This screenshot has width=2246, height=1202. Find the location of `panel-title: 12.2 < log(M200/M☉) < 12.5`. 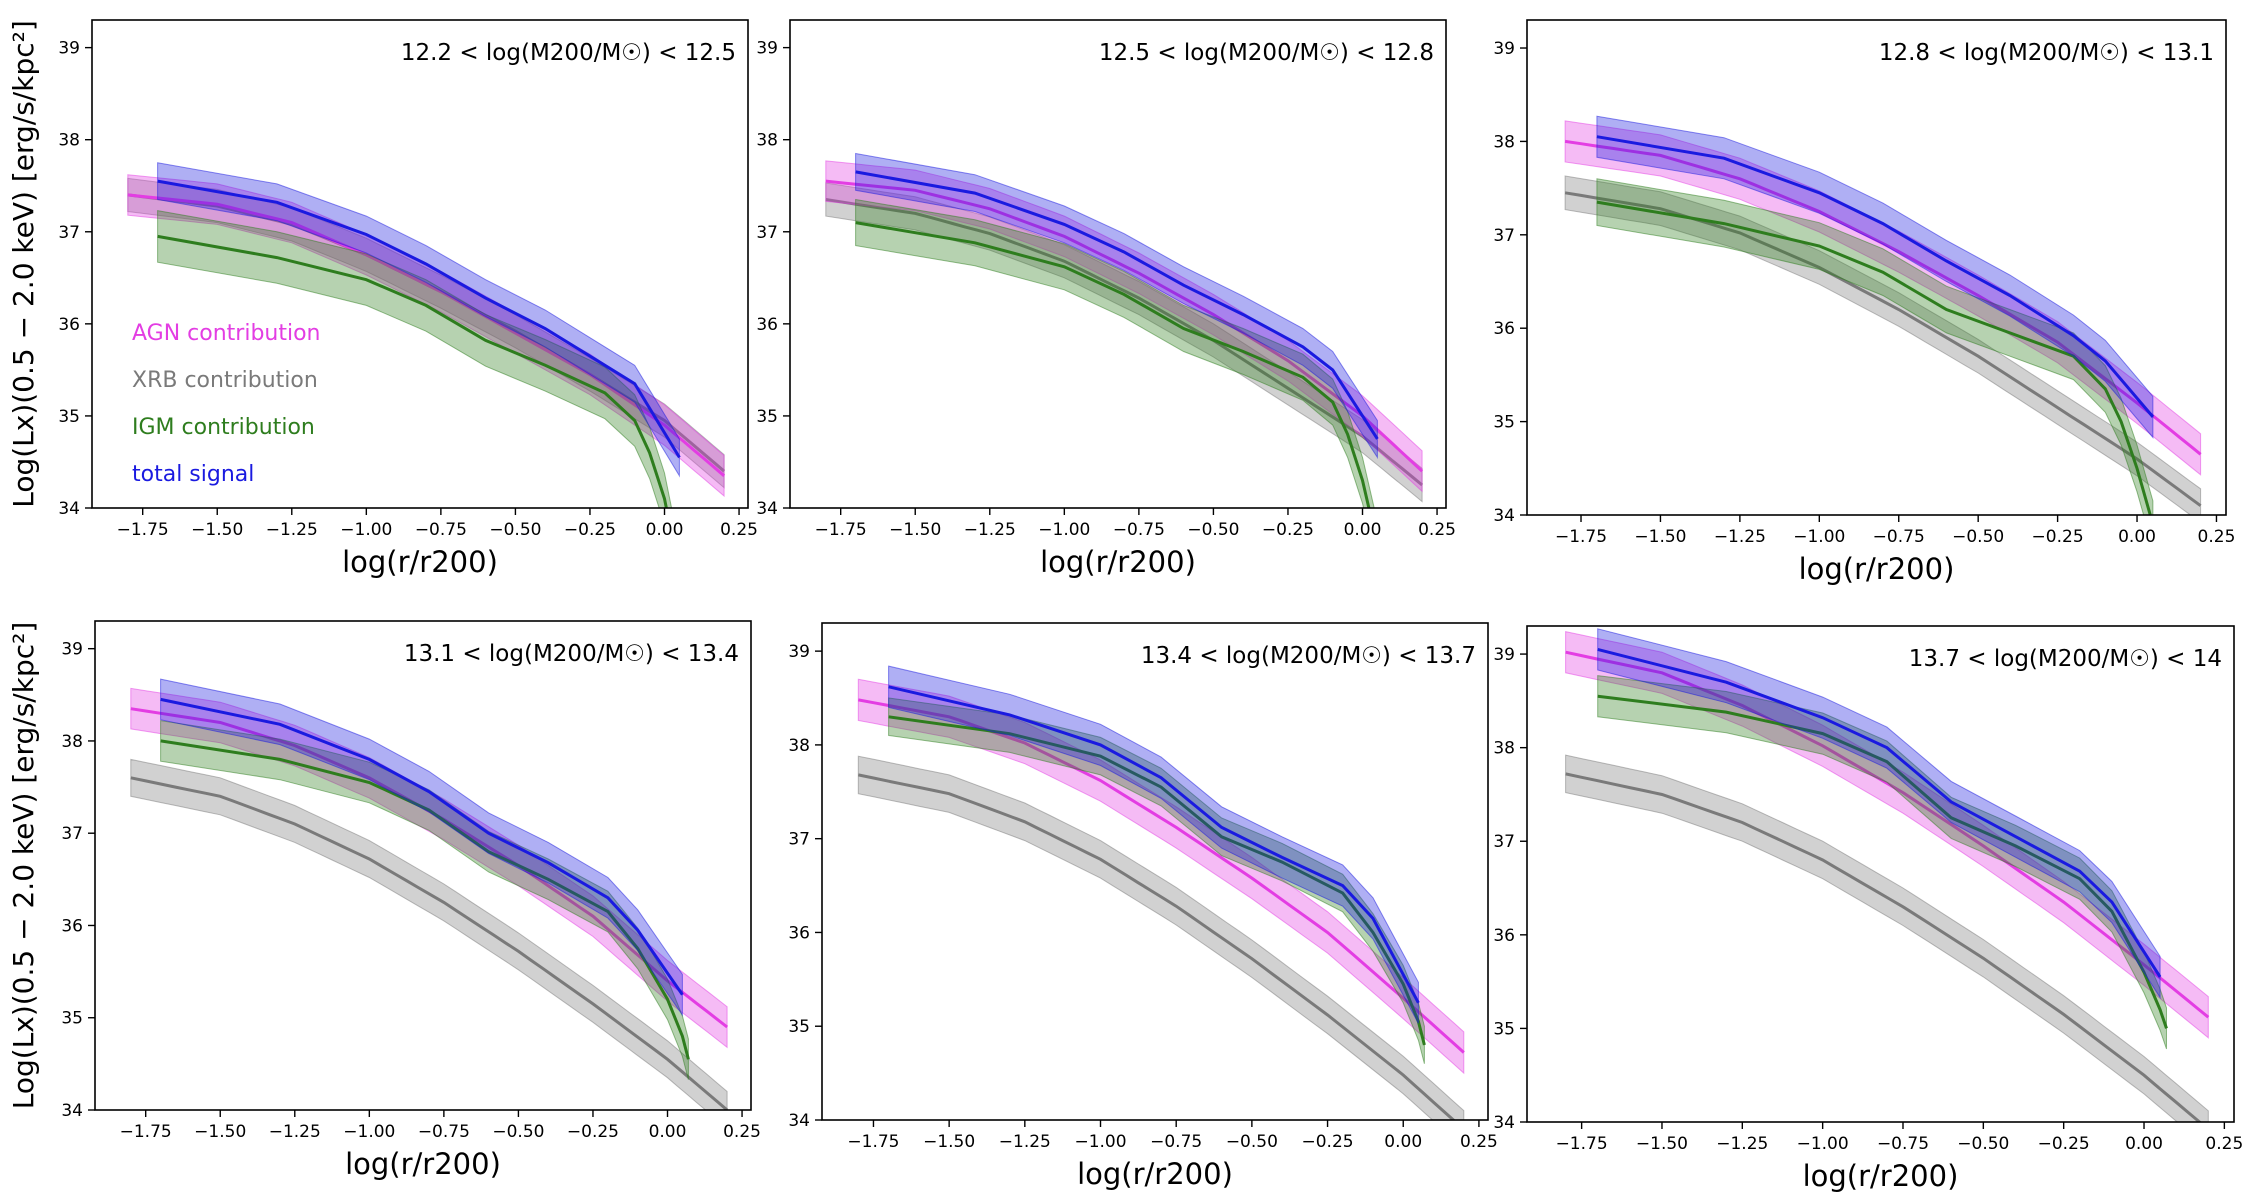

panel-title: 12.2 < log(M200/M☉) < 12.5 is located at coordinates (568, 53).